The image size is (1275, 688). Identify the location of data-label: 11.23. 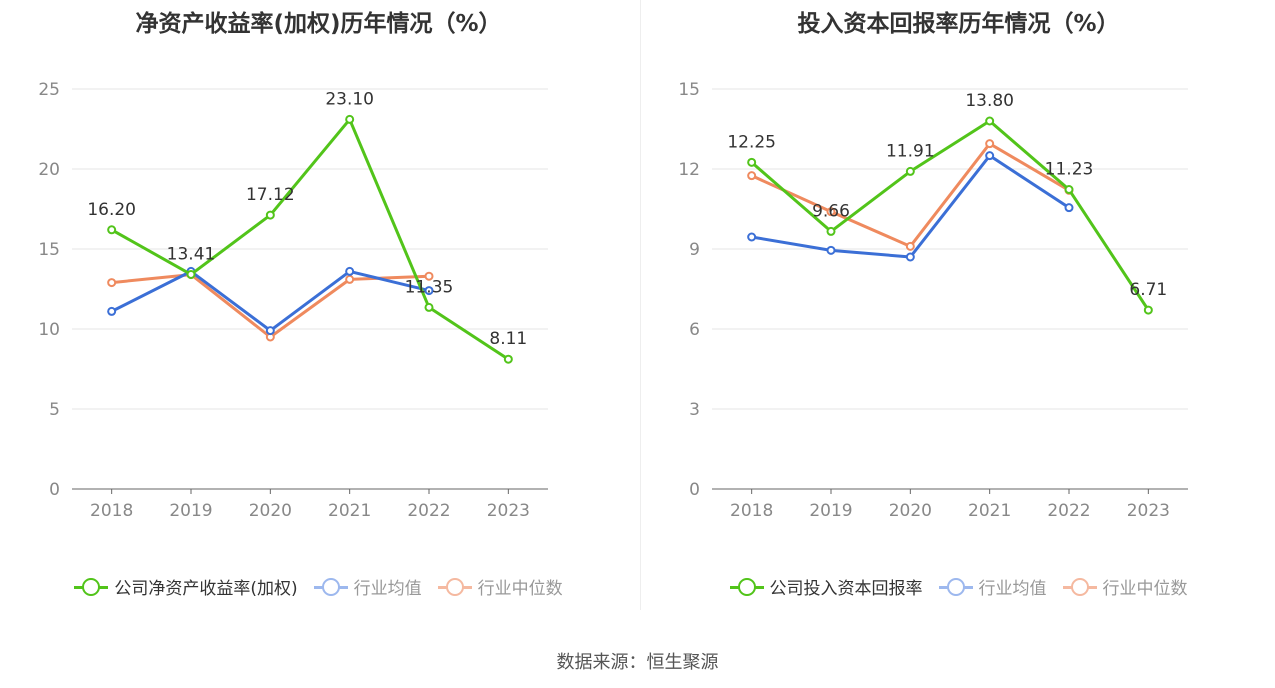
(1069, 170).